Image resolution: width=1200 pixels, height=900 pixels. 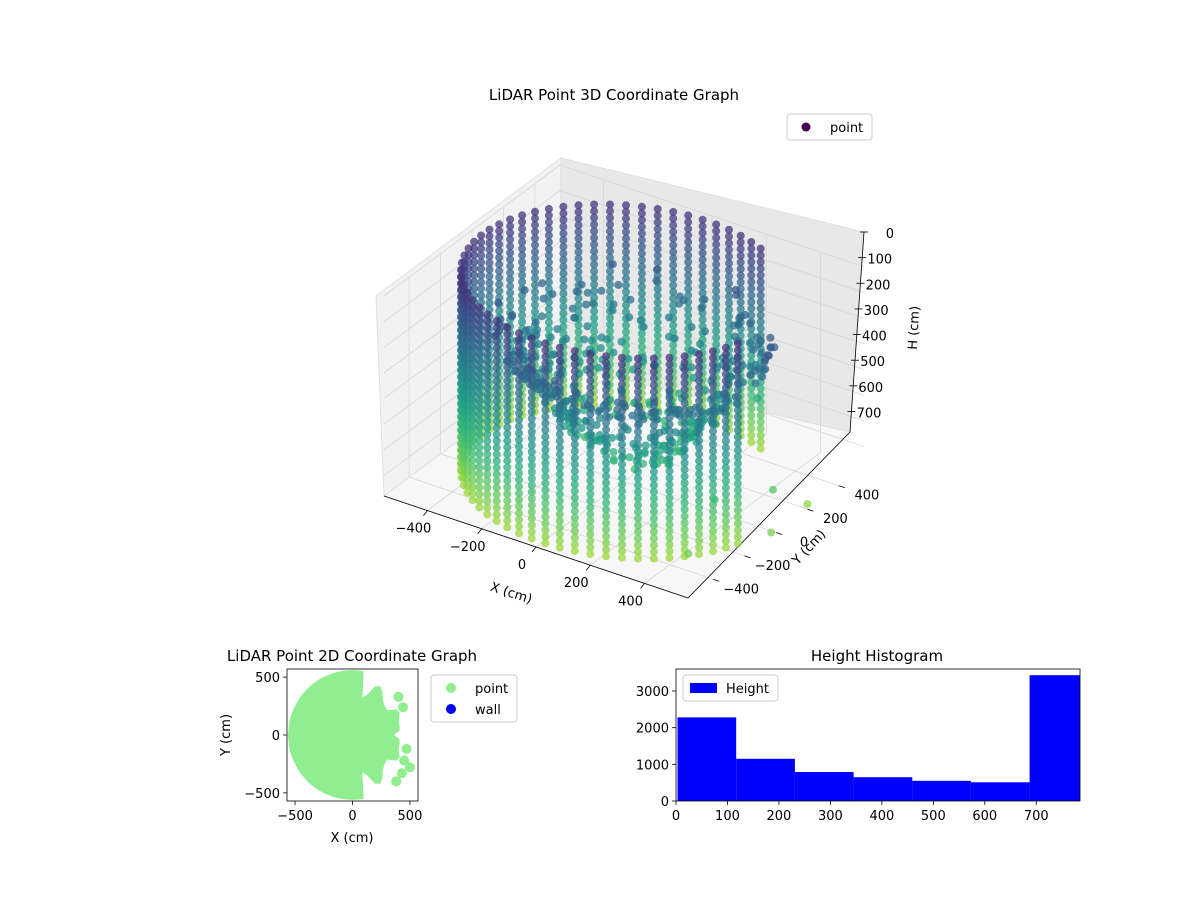 What do you see at coordinates (522, 565) in the screenshot?
I see `x-tick-label-3d: 0` at bounding box center [522, 565].